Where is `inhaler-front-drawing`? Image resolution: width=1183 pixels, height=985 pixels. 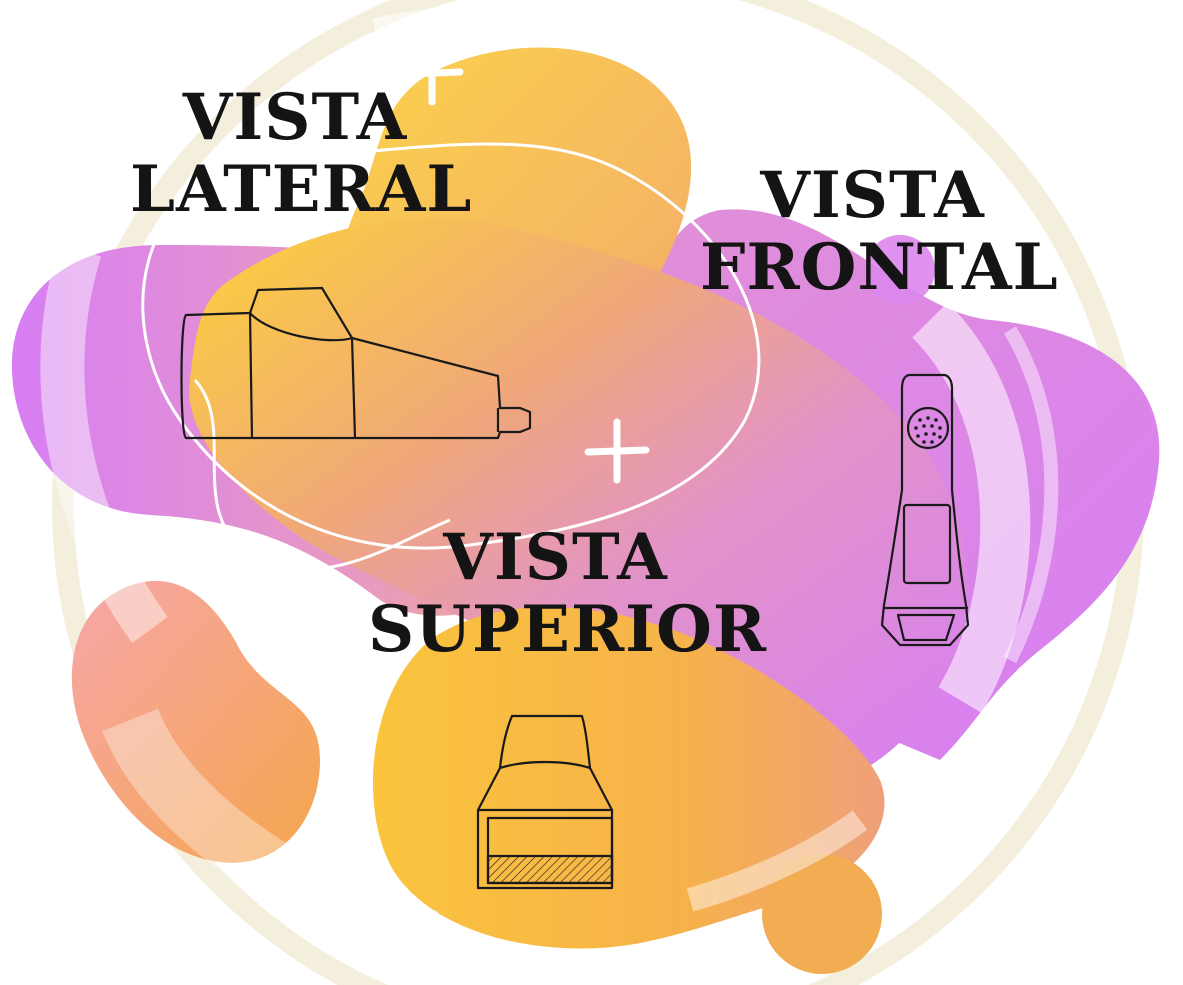
inhaler-front-drawing is located at coordinates (925, 510).